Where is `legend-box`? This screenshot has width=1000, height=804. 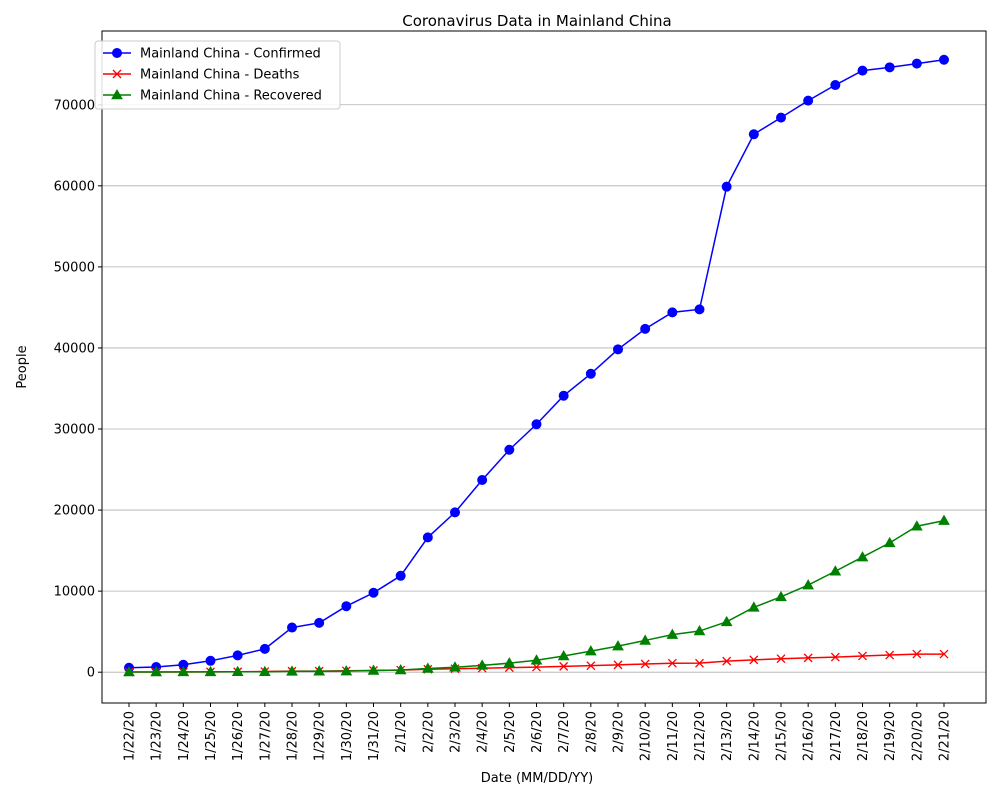 legend-box is located at coordinates (217, 75).